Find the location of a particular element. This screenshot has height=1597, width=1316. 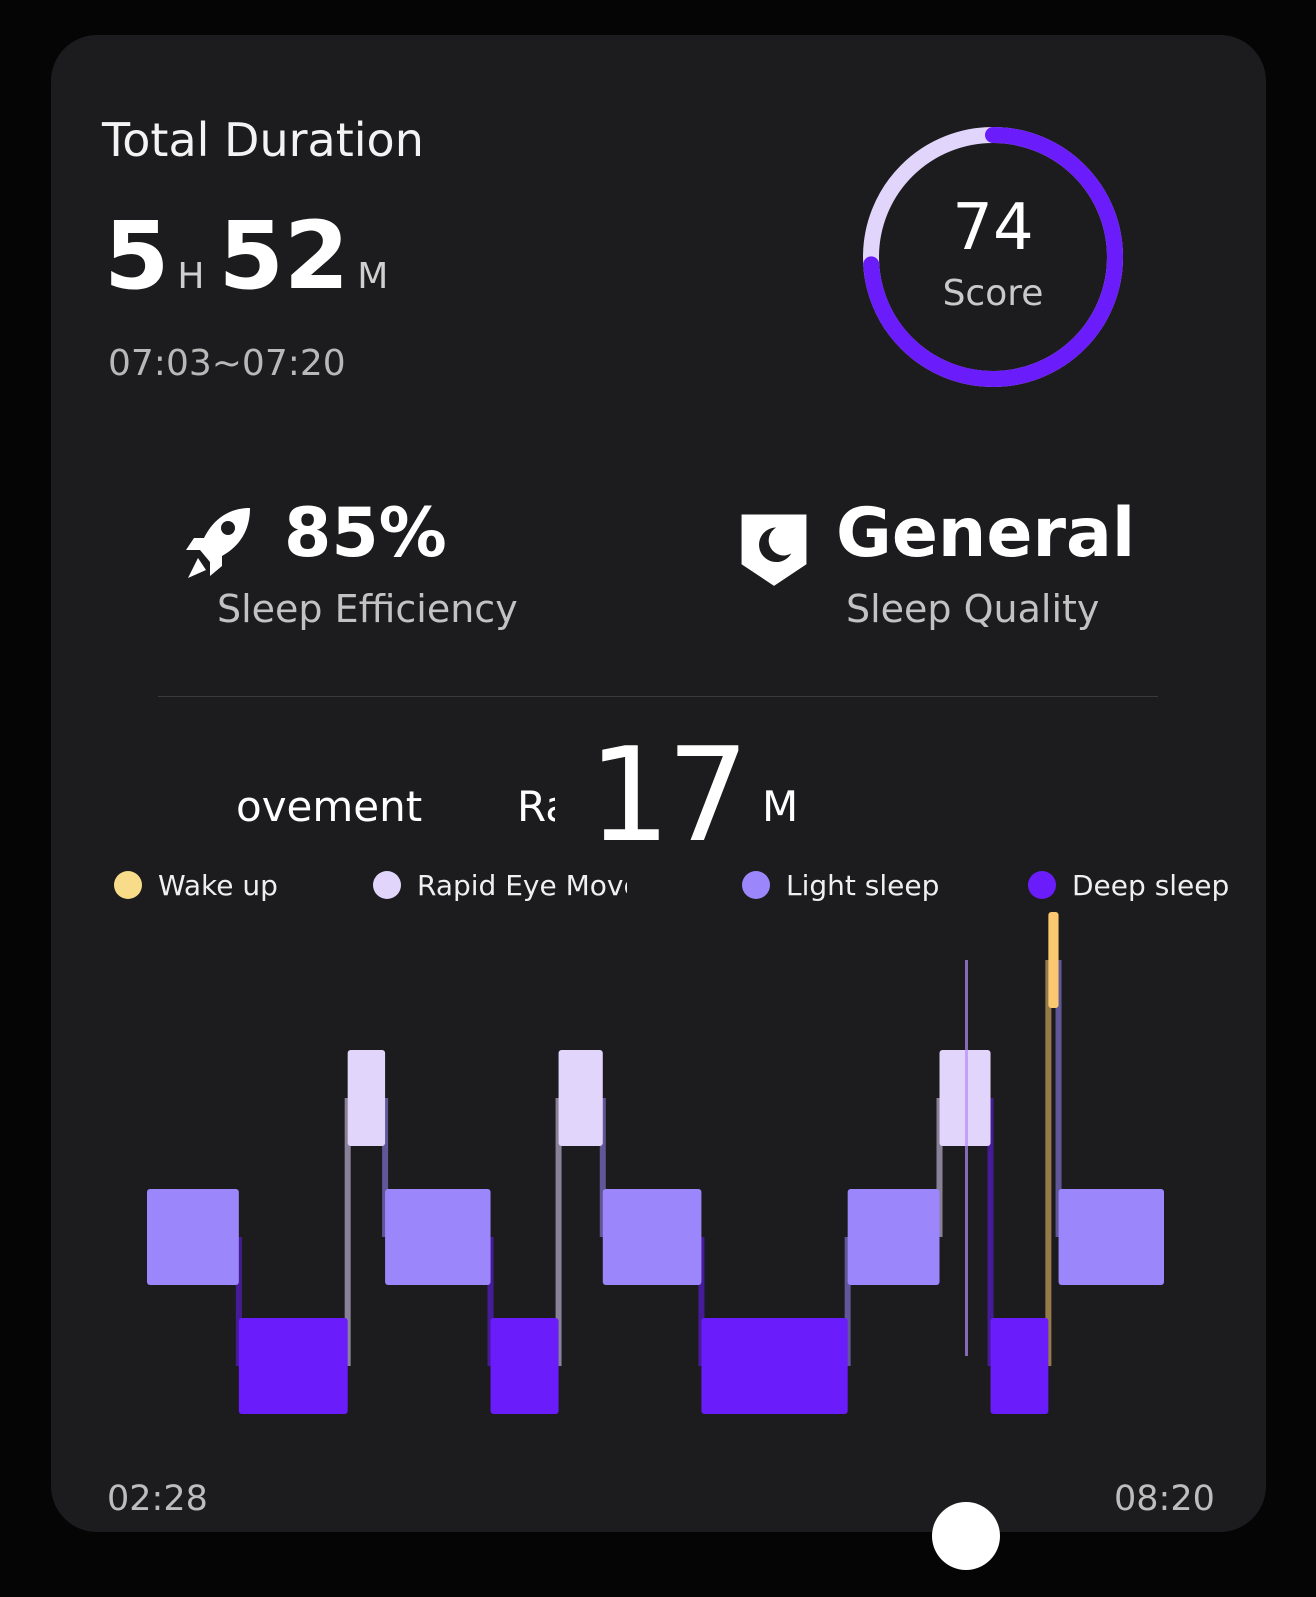

duration-minutes-unit: M is located at coordinates (373, 276).